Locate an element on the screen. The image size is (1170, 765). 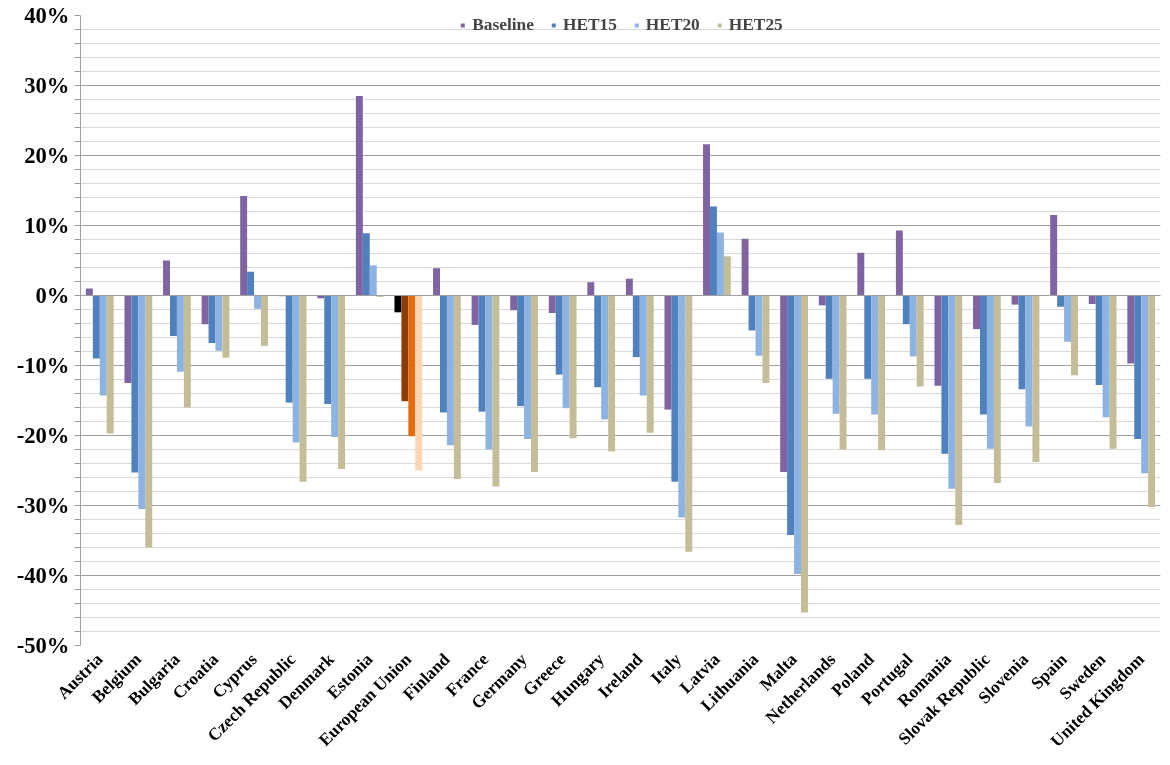
legend-label: HET20 is located at coordinates (672, 25).